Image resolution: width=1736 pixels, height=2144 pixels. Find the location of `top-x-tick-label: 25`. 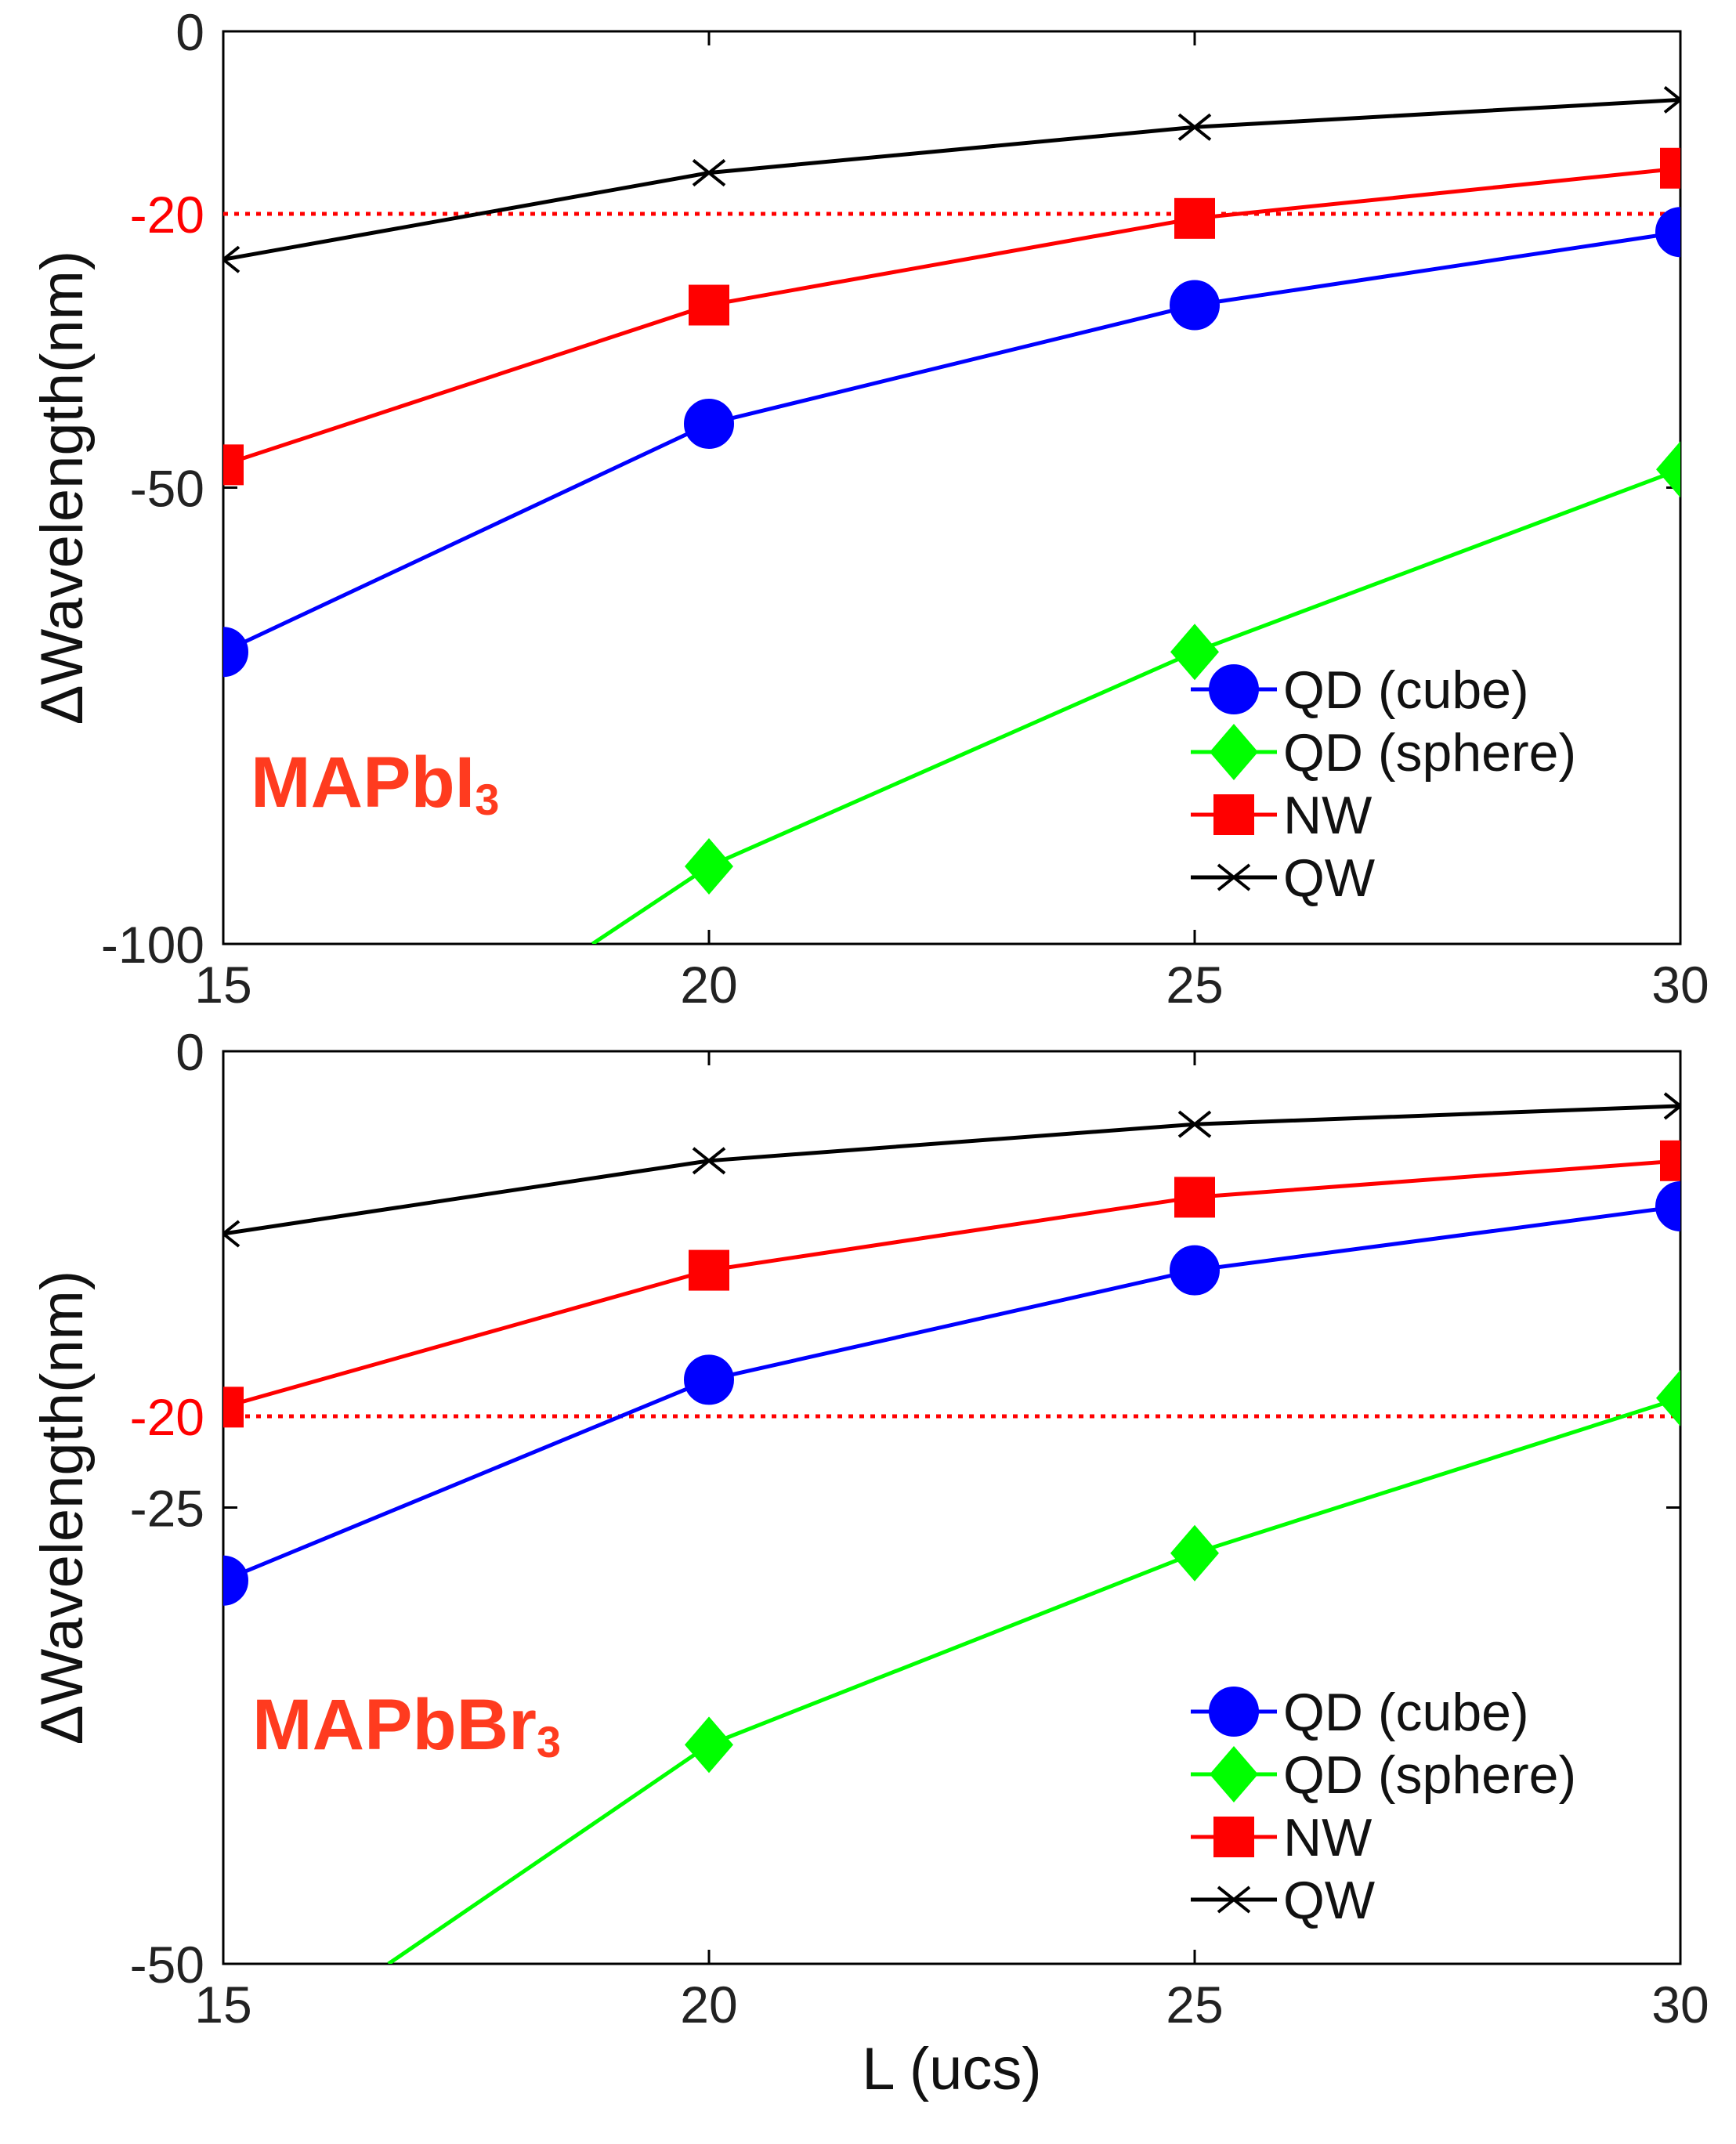

top-x-tick-label: 25 is located at coordinates (1194, 985).